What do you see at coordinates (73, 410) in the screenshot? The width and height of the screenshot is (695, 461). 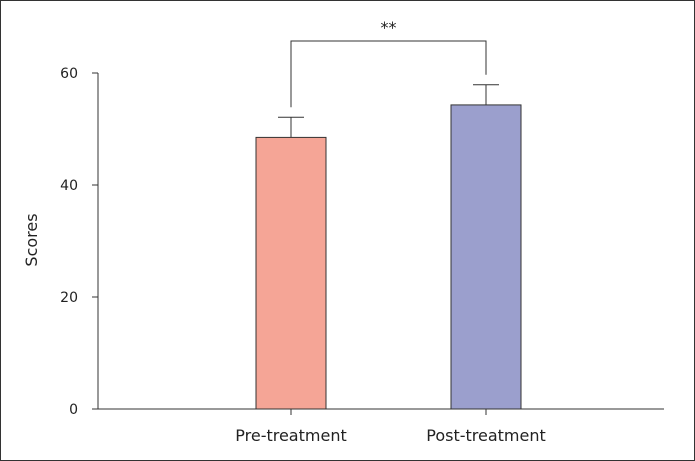 I see `y-tick-label: 0` at bounding box center [73, 410].